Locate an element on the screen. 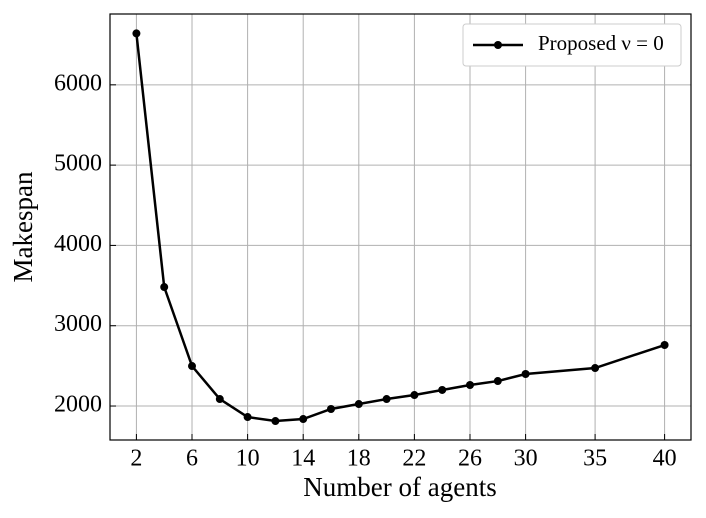 This screenshot has width=706, height=518. legend-box is located at coordinates (572, 45).